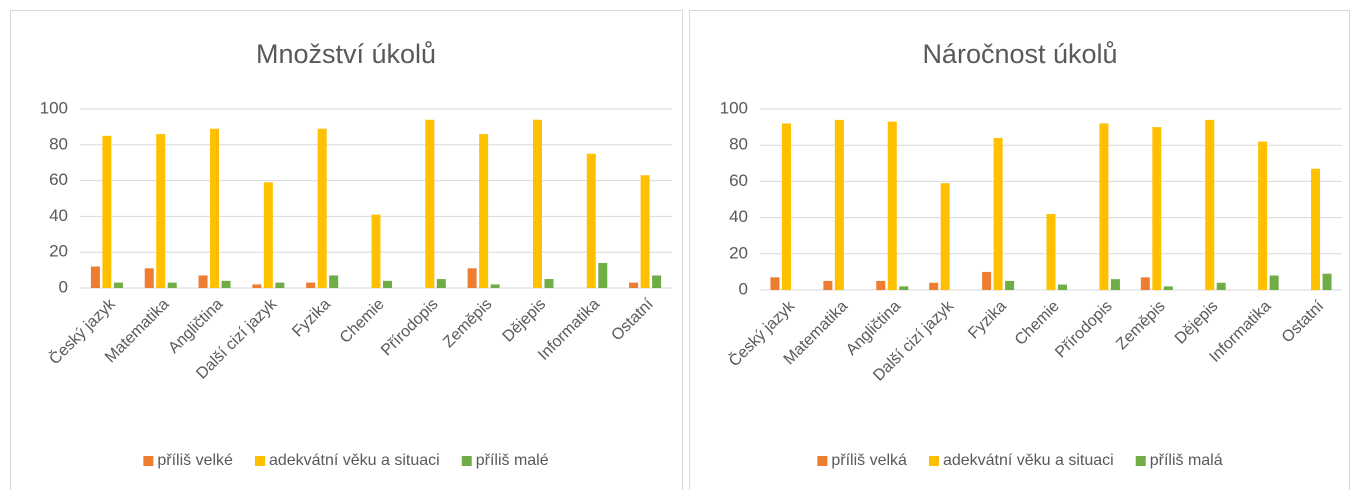 Image resolution: width=1355 pixels, height=490 pixels. Describe the element at coordinates (1019, 54) in the screenshot. I see `chart-title: Náročnost úkolů` at that location.